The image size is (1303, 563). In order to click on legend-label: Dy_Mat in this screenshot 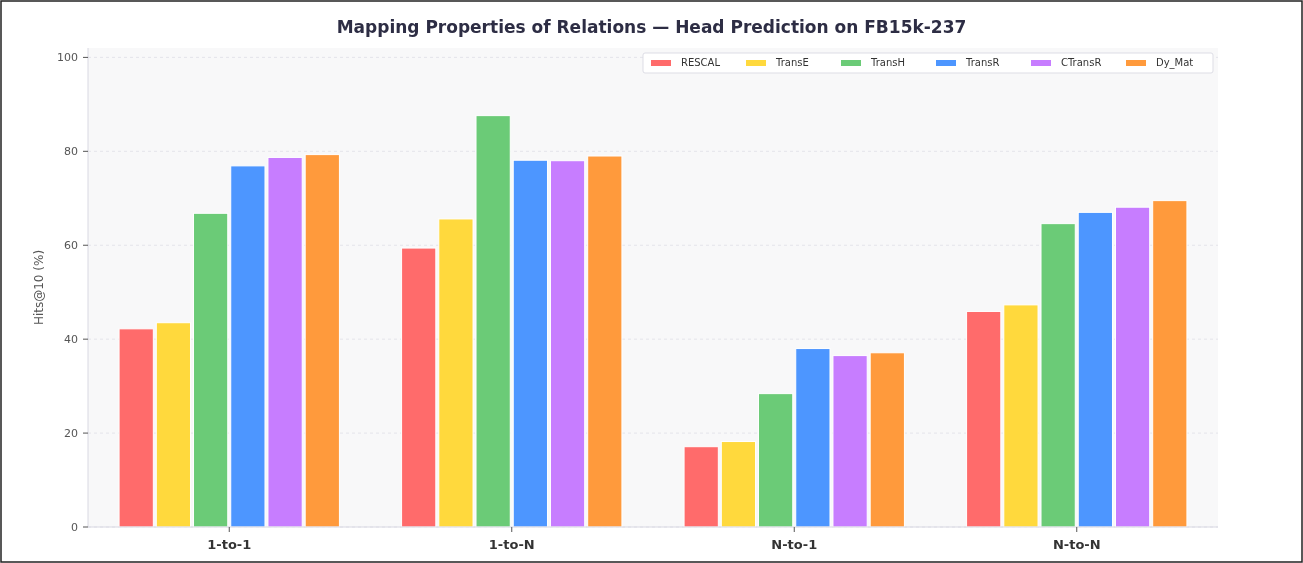, I will do `click(1175, 63)`.